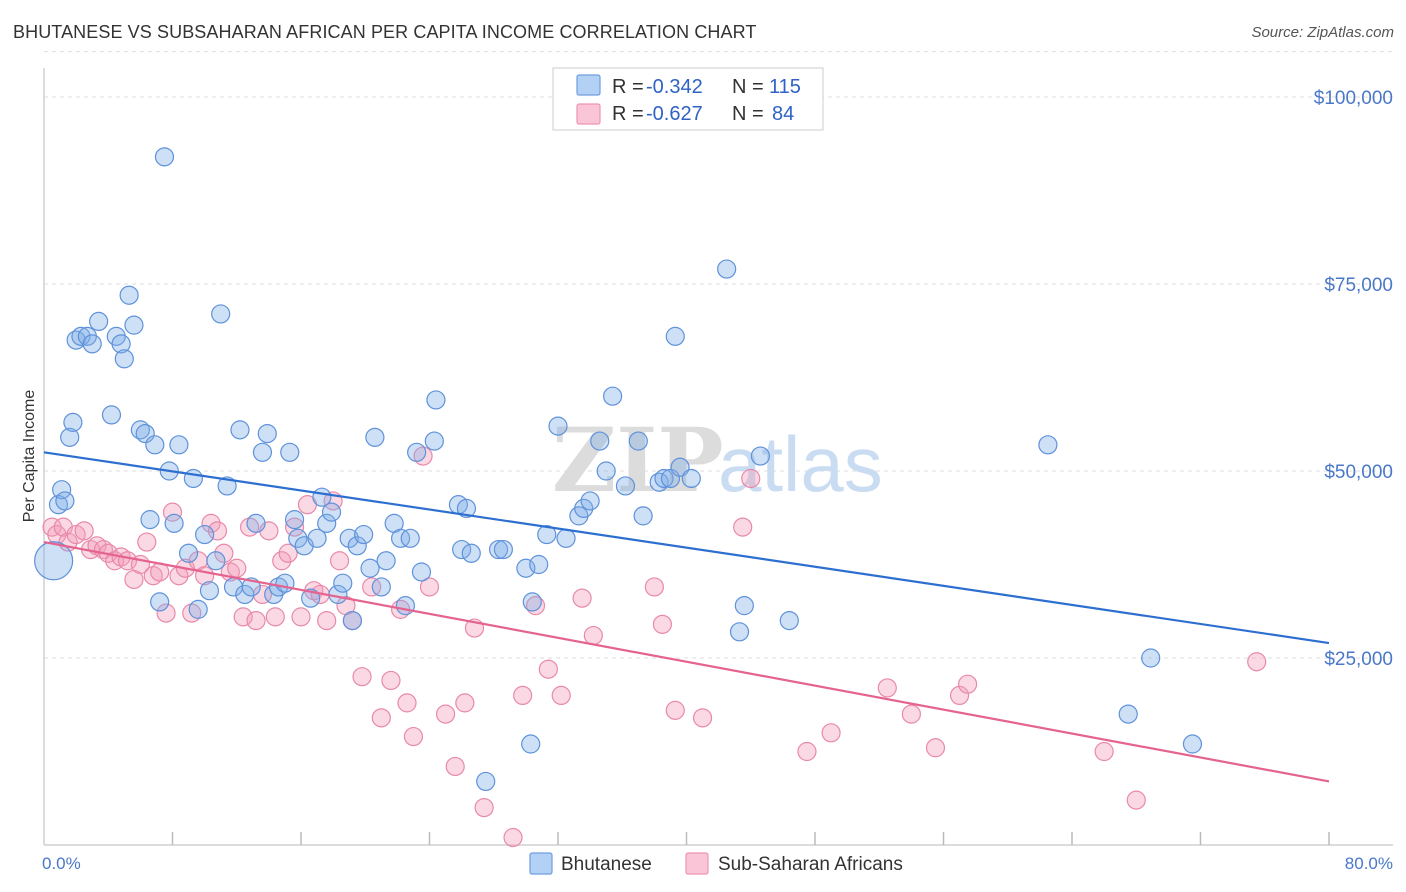 The width and height of the screenshot is (1406, 892). I want to click on legend-r-label-1: R =, so click(628, 87).